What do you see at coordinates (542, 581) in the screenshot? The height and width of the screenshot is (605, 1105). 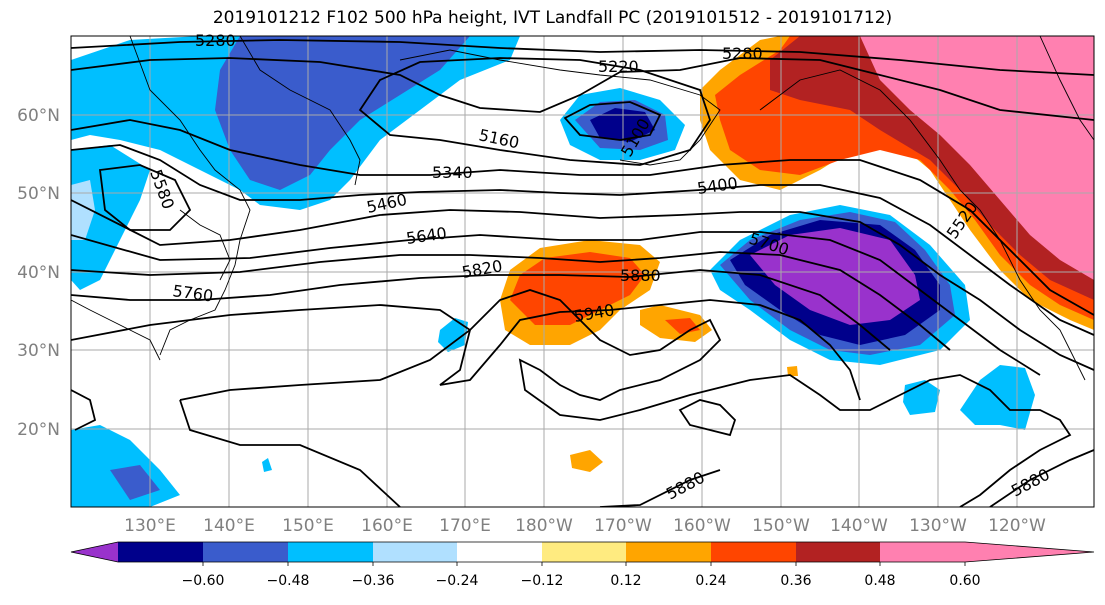 I see `colorbar-tick-label: −0.12` at bounding box center [542, 581].